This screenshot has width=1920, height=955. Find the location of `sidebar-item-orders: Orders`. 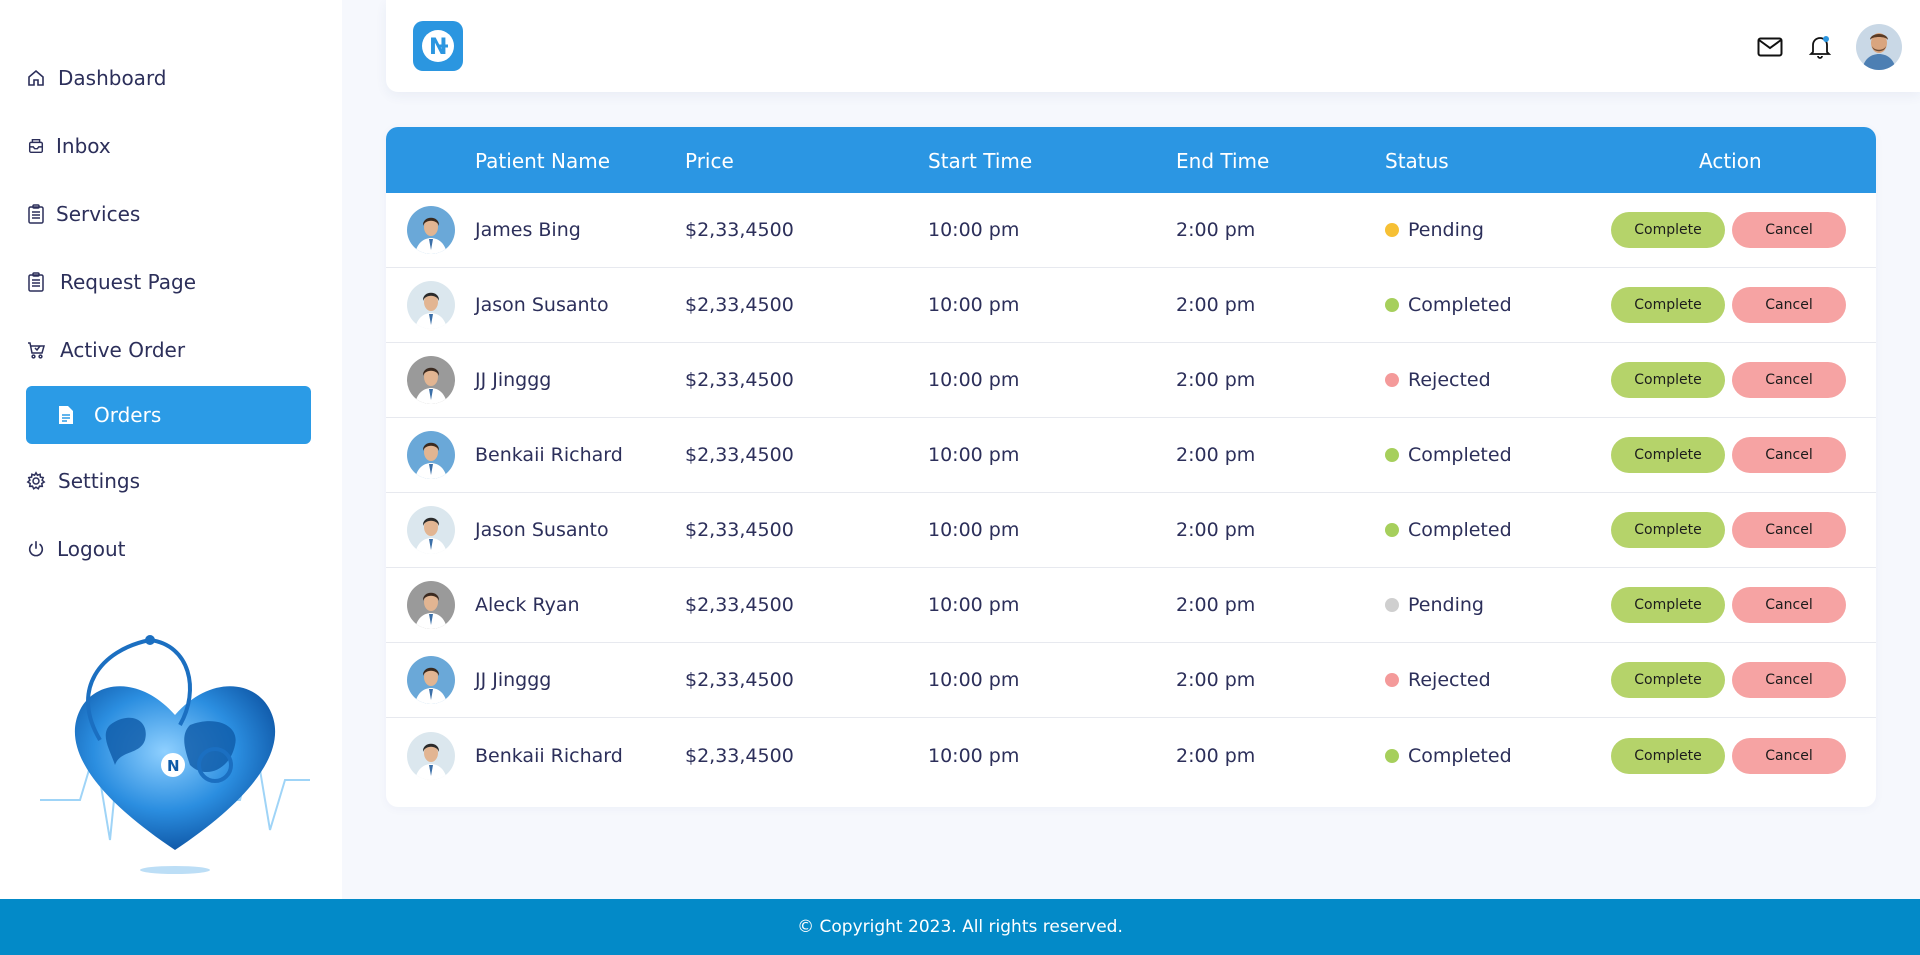

sidebar-item-orders: Orders is located at coordinates (168, 415).